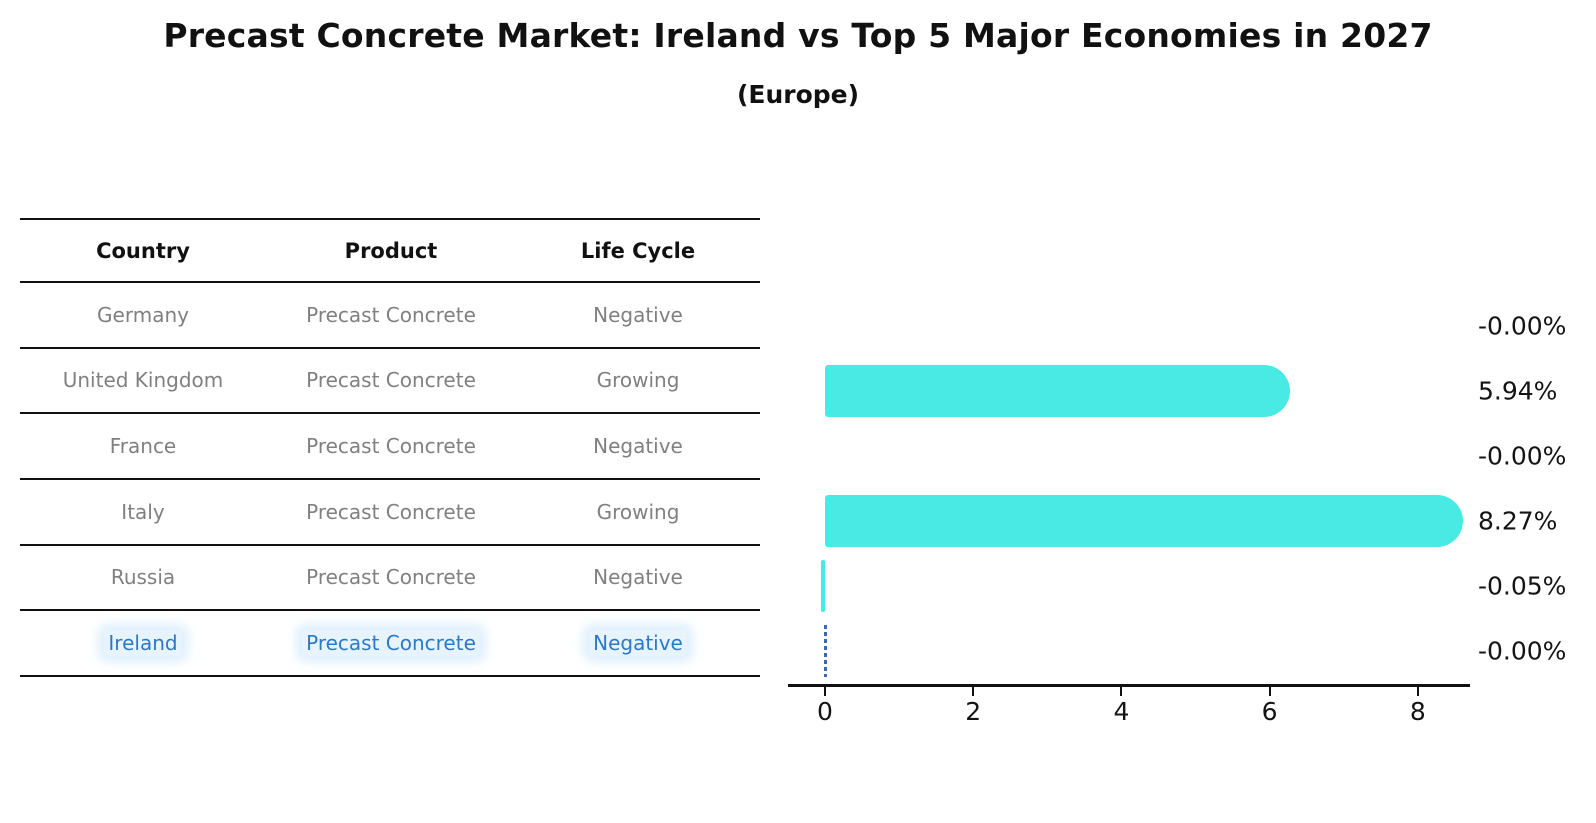 The width and height of the screenshot is (1596, 823). What do you see at coordinates (825, 651) in the screenshot?
I see `ireland-zero-dashed-line` at bounding box center [825, 651].